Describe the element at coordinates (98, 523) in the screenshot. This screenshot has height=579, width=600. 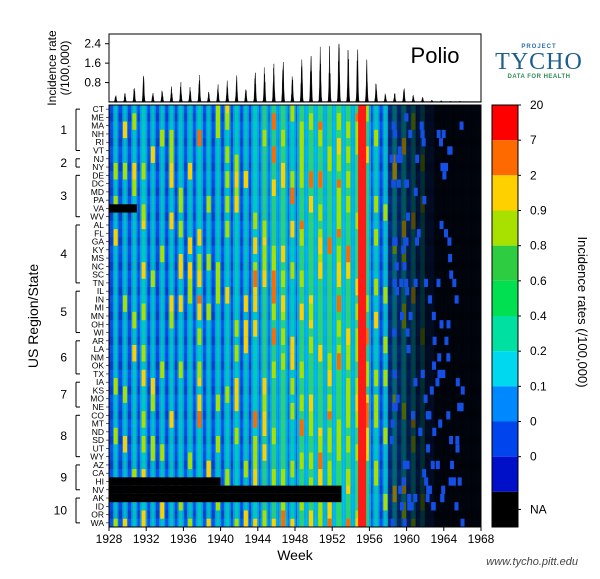
I see `state-label: WA` at that location.